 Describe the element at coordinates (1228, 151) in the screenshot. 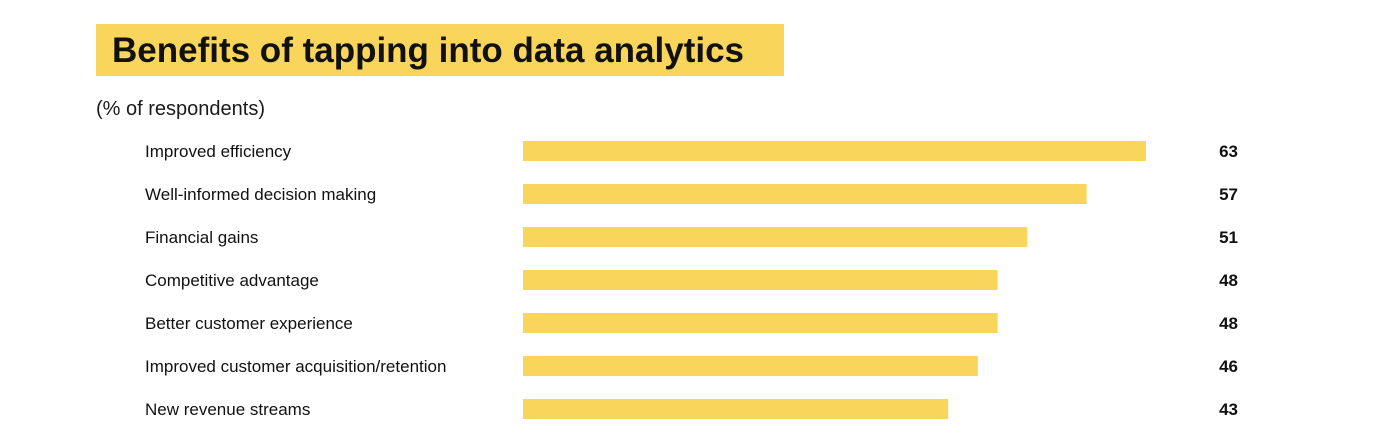

I see `value-label: 63` at that location.